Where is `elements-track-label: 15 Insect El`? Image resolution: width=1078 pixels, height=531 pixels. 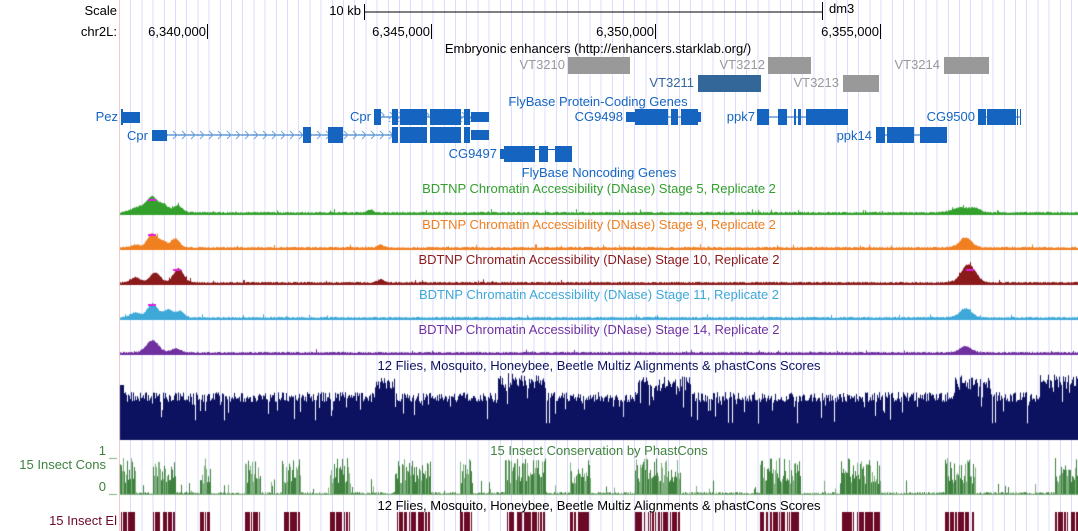
elements-track-label: 15 Insect El is located at coordinates (83, 520).